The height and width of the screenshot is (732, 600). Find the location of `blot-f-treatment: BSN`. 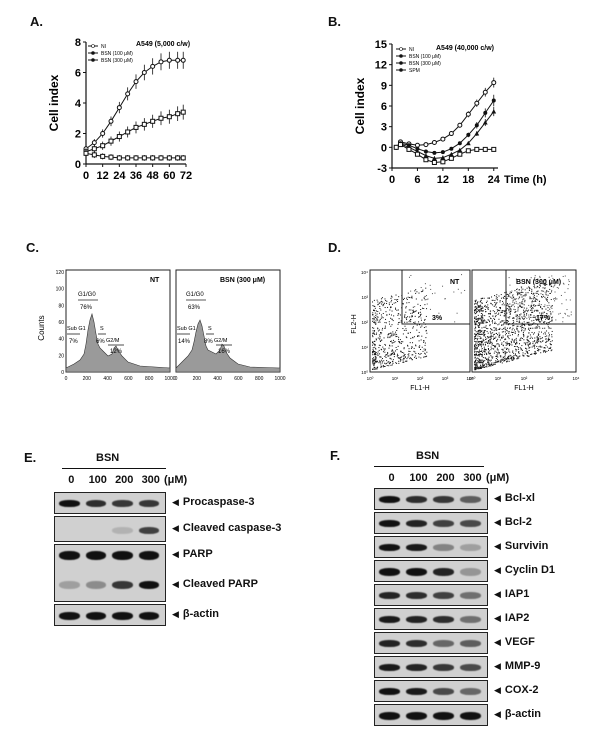

blot-f-treatment: BSN is located at coordinates (428, 456).